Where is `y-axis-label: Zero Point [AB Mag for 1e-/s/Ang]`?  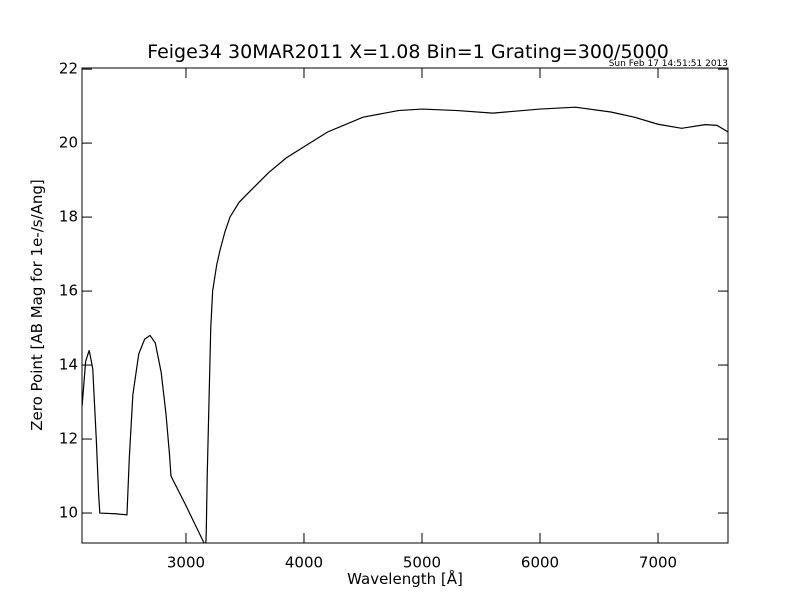
y-axis-label: Zero Point [AB Mag for 1e-/s/Ang] is located at coordinates (37, 305).